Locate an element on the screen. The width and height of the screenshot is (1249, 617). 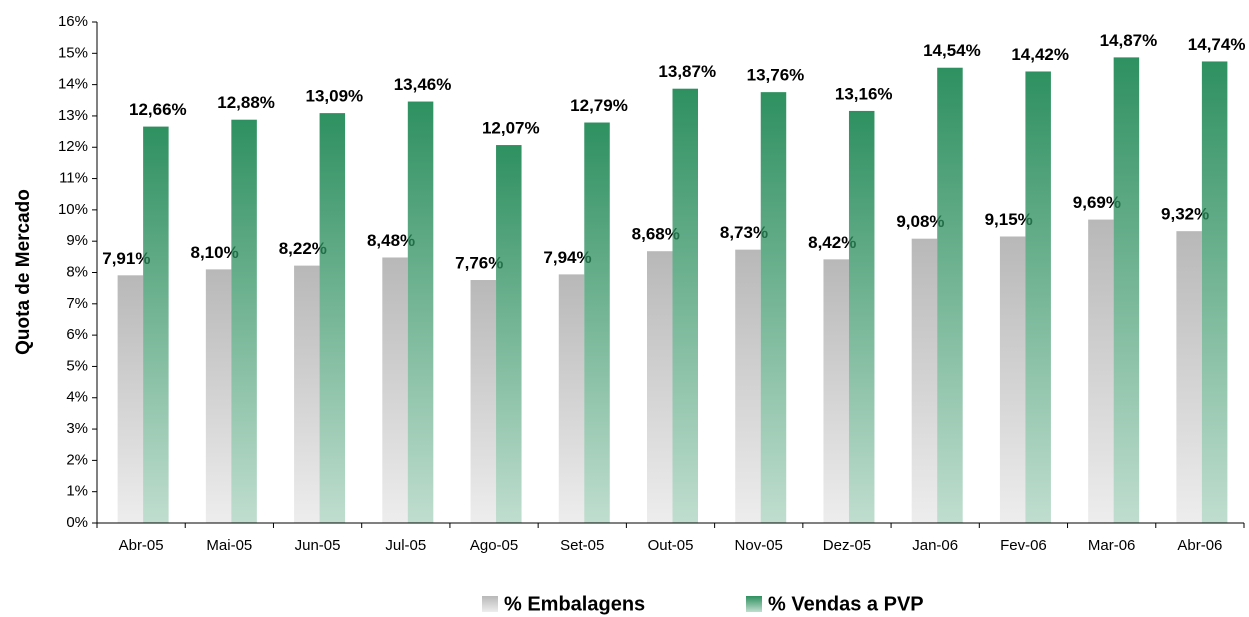
y-tick-label: 9% is located at coordinates (77, 240).